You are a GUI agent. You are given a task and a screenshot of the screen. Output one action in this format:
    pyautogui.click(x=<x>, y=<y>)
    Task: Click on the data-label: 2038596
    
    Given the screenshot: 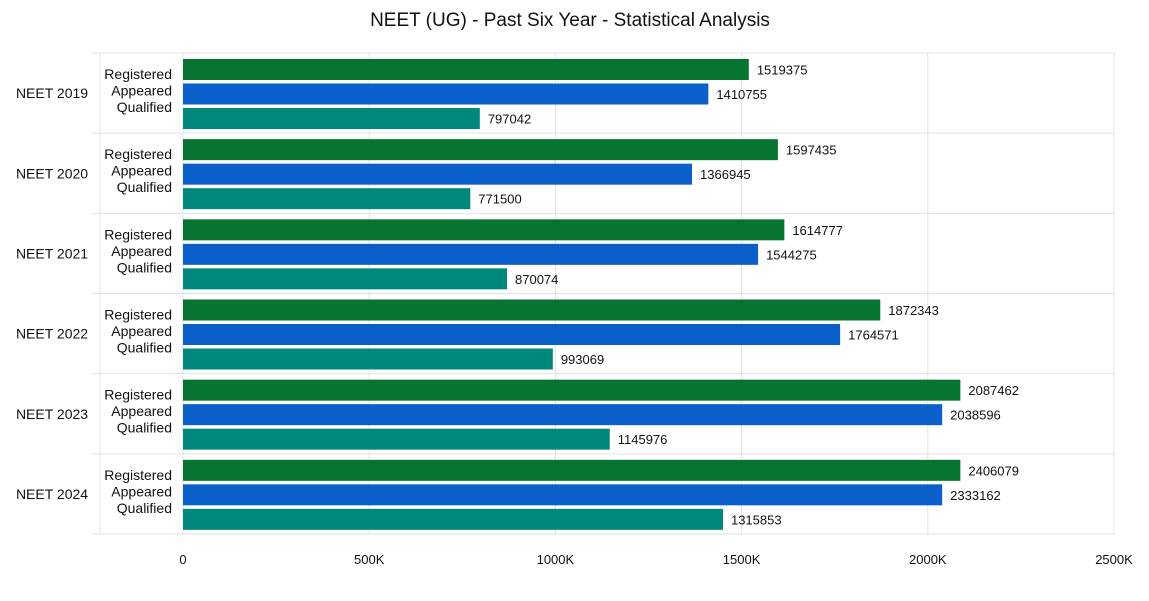 What is the action you would take?
    pyautogui.click(x=975, y=415)
    